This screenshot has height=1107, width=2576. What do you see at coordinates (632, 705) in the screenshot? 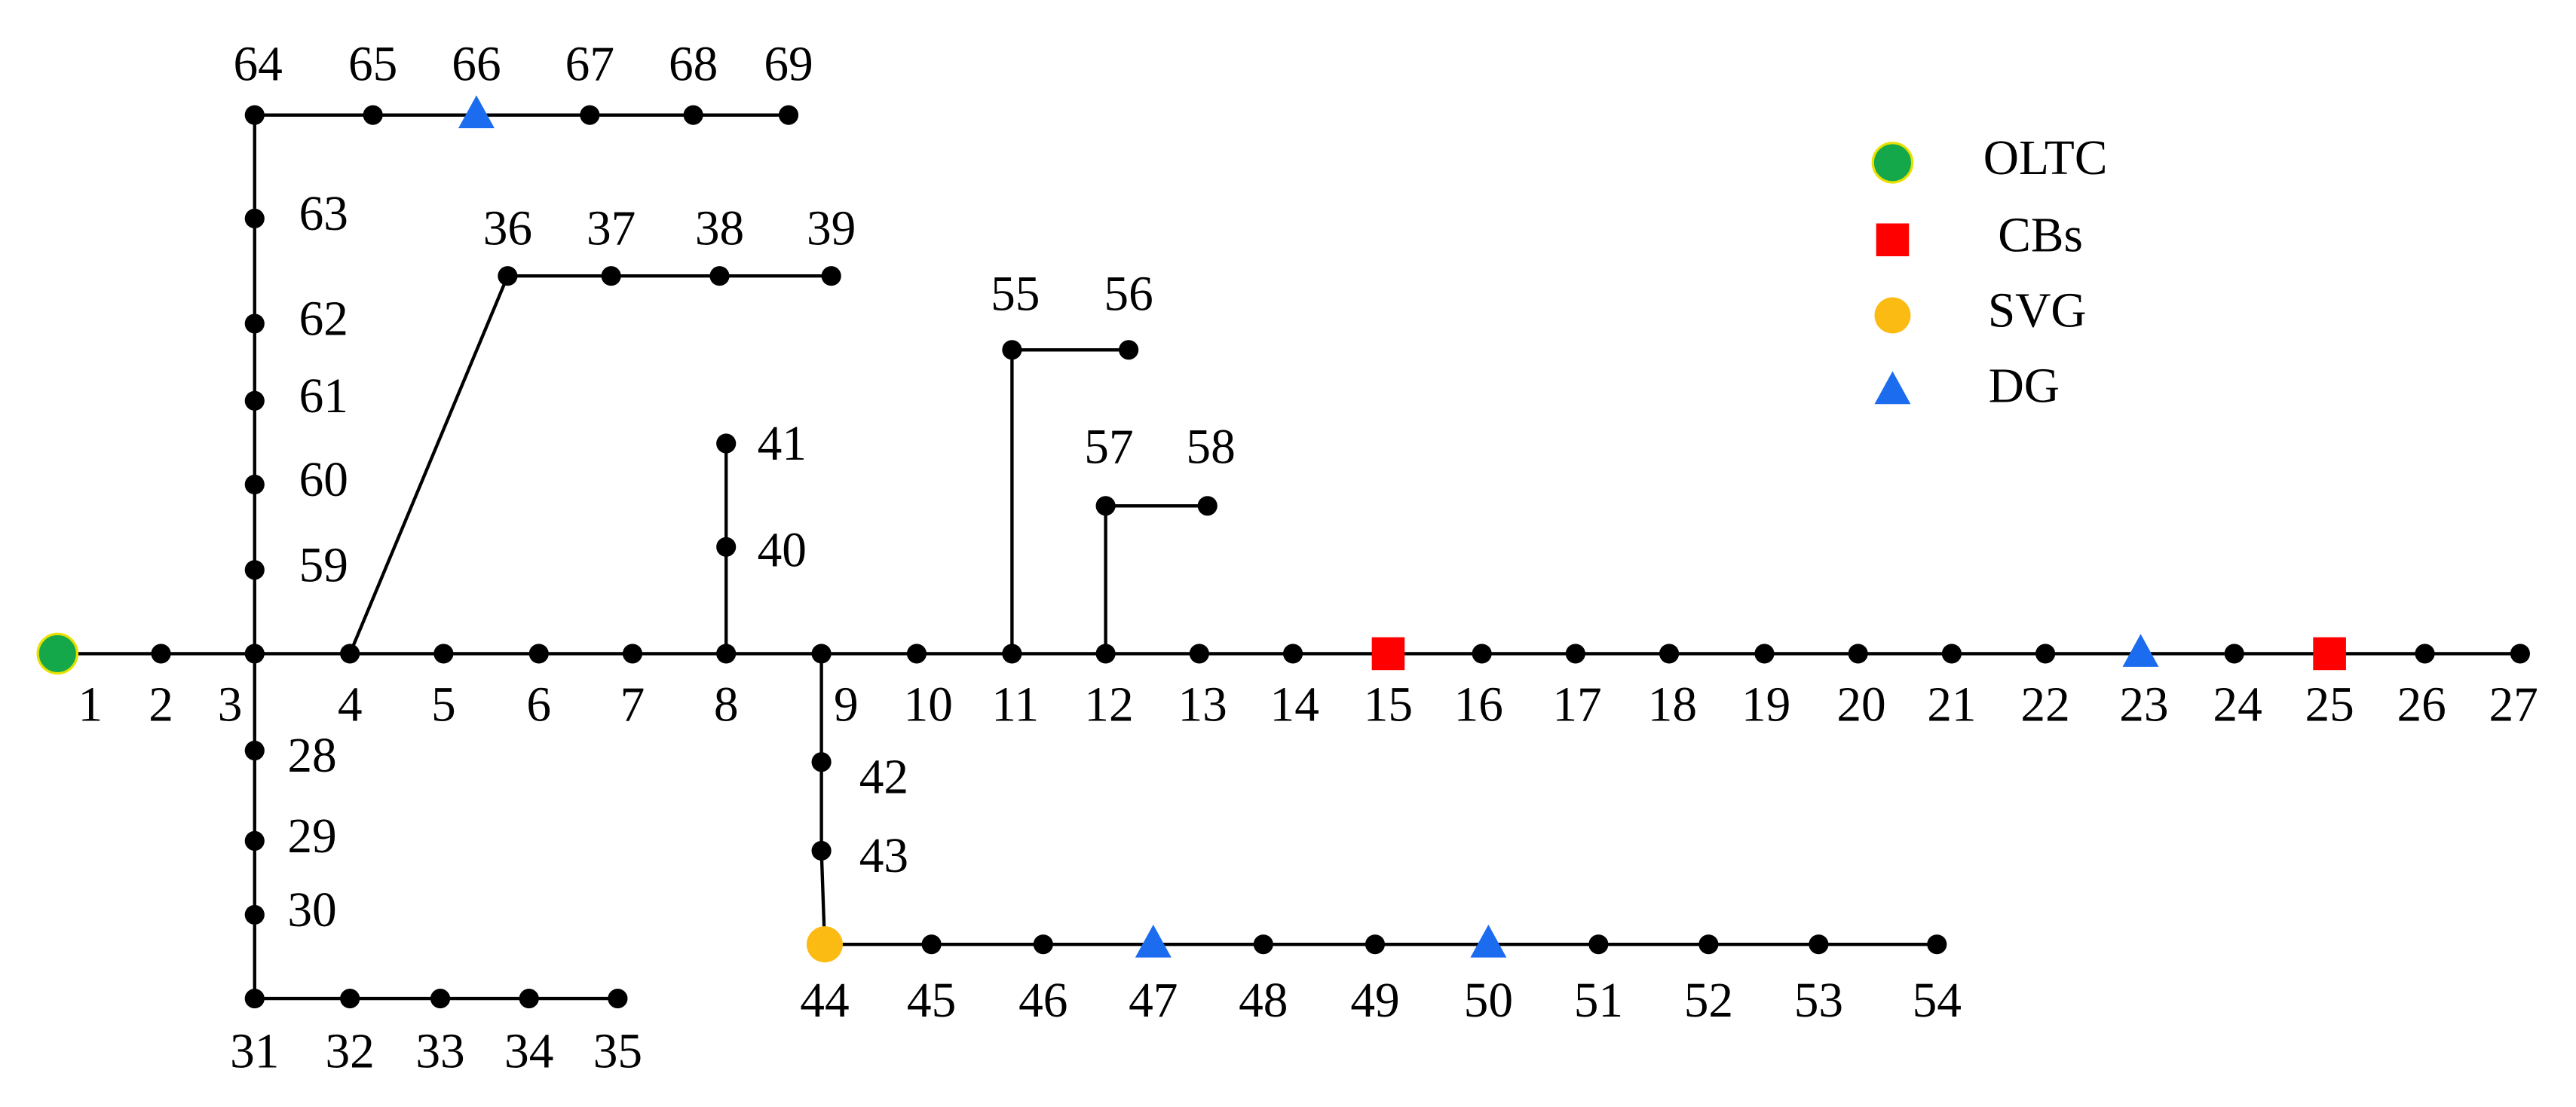
I see `bus-label: 7` at bounding box center [632, 705].